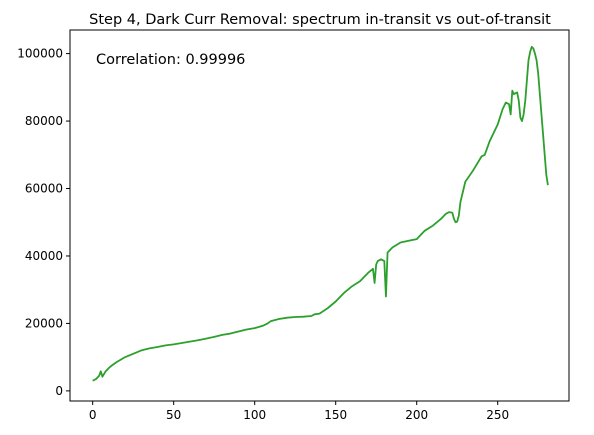 Image resolution: width=594 pixels, height=435 pixels. Describe the element at coordinates (44, 189) in the screenshot. I see `y-tick-label: 60000` at that location.